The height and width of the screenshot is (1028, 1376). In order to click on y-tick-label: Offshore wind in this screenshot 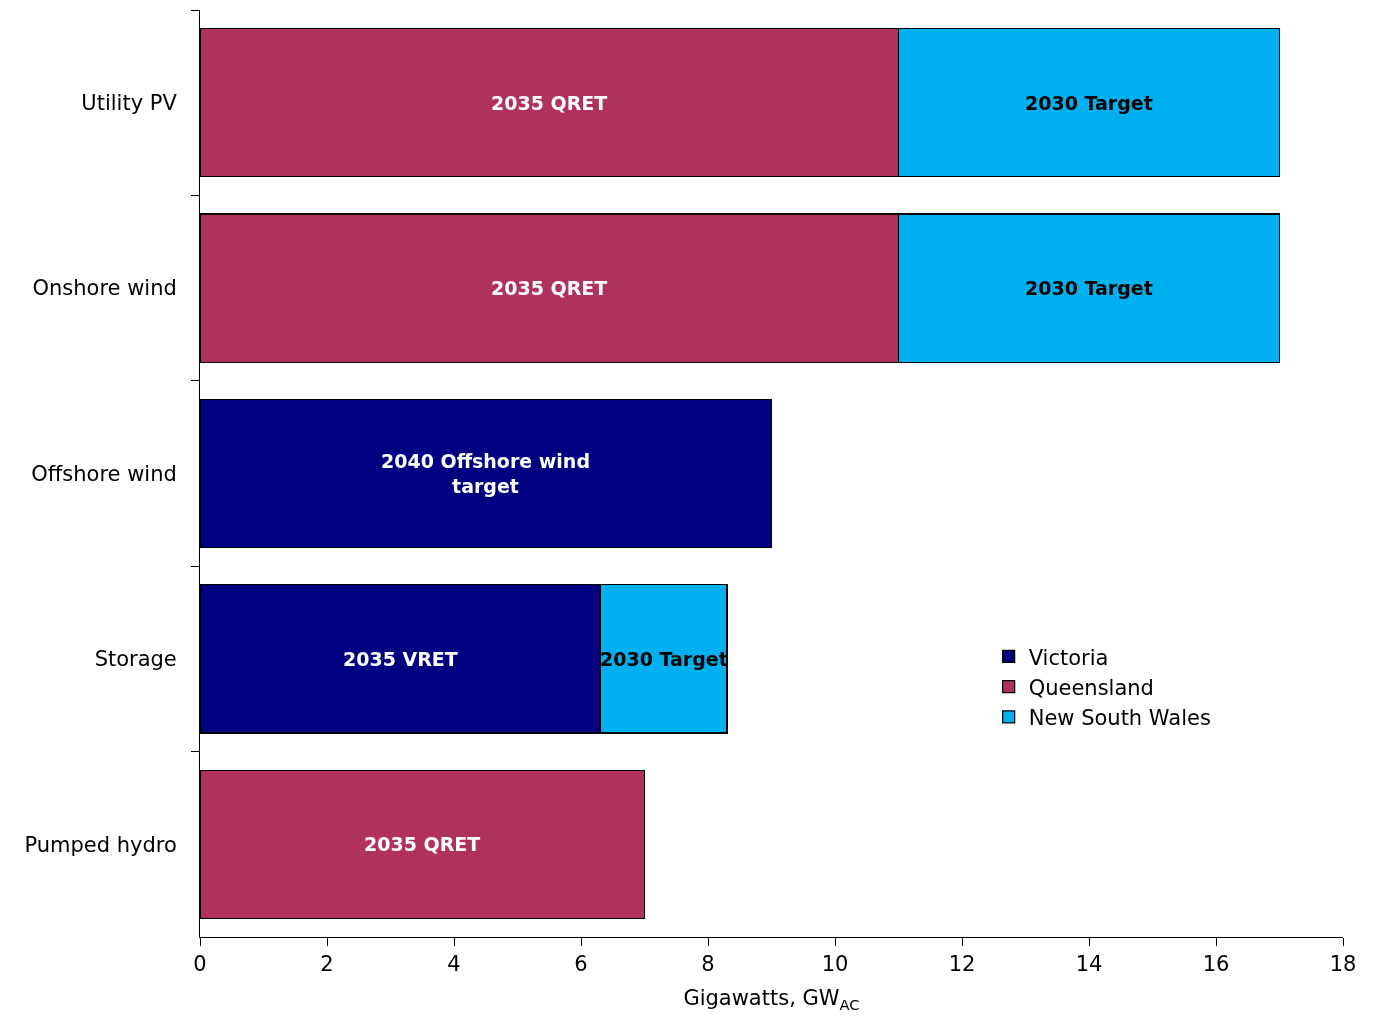, I will do `click(104, 473)`.